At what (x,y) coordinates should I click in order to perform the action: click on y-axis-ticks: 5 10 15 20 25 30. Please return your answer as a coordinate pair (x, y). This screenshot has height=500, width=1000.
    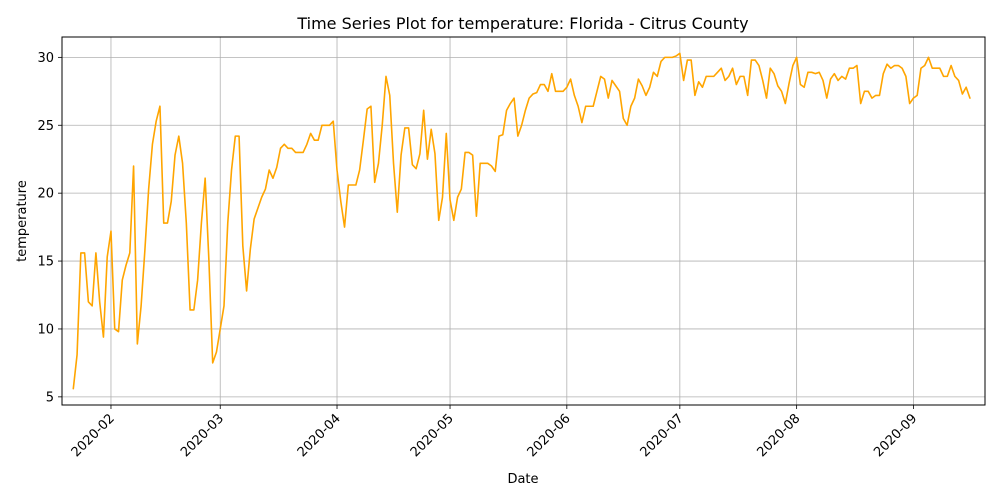
    Looking at the image, I should click on (49, 228).